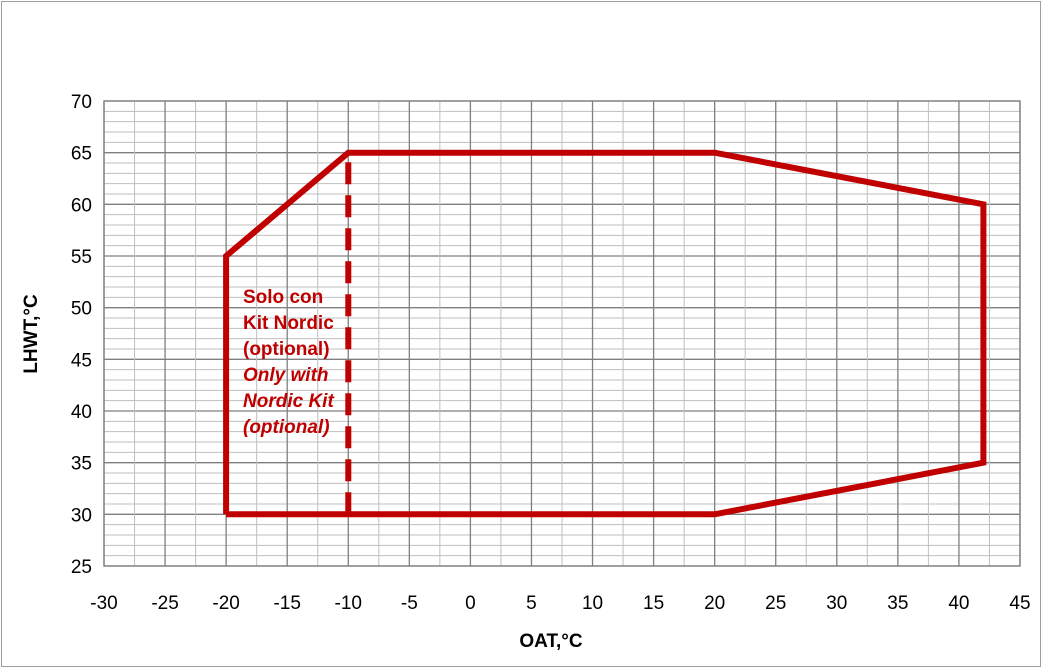 This screenshot has width=1042, height=668. Describe the element at coordinates (81, 154) in the screenshot. I see `y-tick-label: 65` at that location.